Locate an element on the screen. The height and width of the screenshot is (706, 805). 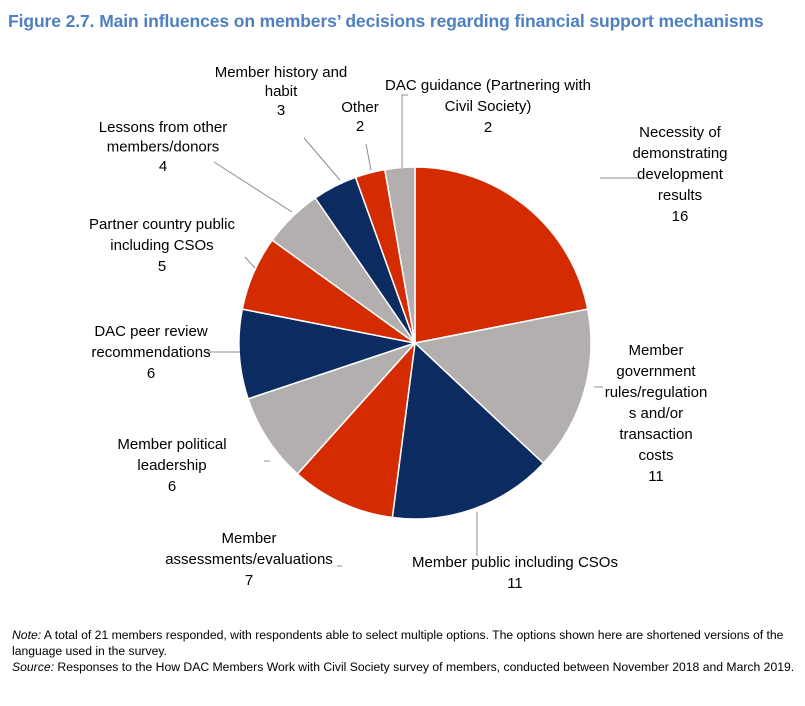
note-prefix: Note: is located at coordinates (27, 635).